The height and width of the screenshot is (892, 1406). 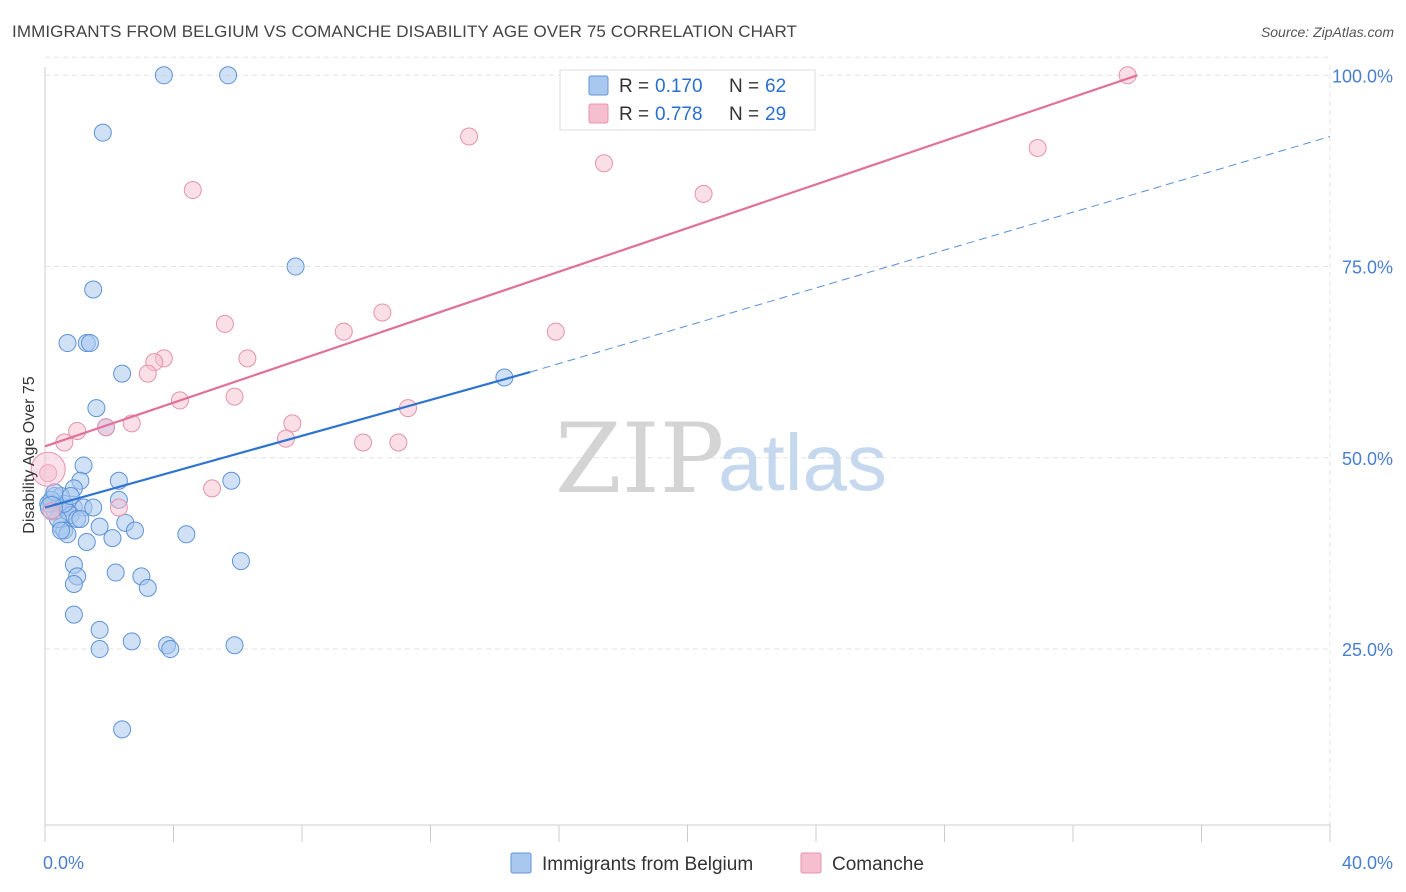 I want to click on legend-box: R = 0.170 N = 62 R = 0.778 N = 29, so click(x=687, y=100).